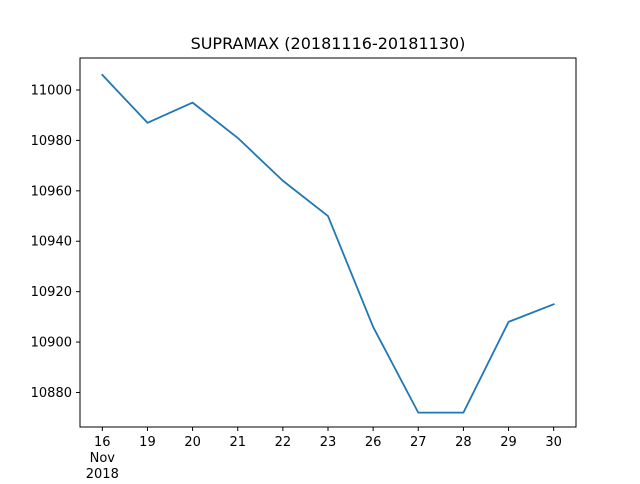 This screenshot has height=484, width=640. Describe the element at coordinates (102, 442) in the screenshot. I see `x-tick-label: 16` at that location.